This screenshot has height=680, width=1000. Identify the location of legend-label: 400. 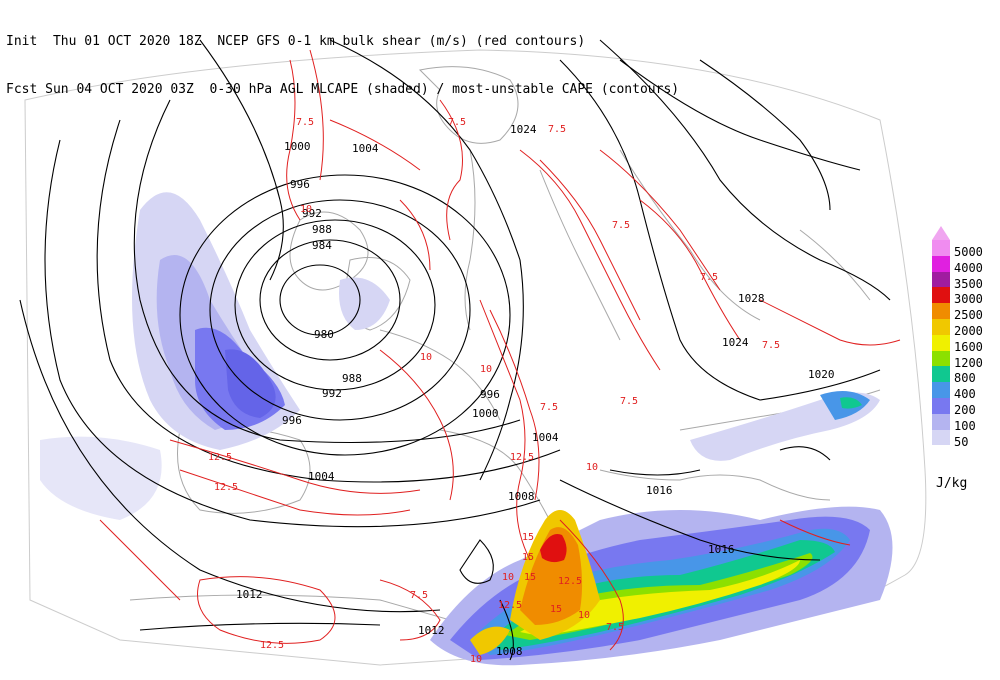
(965, 394).